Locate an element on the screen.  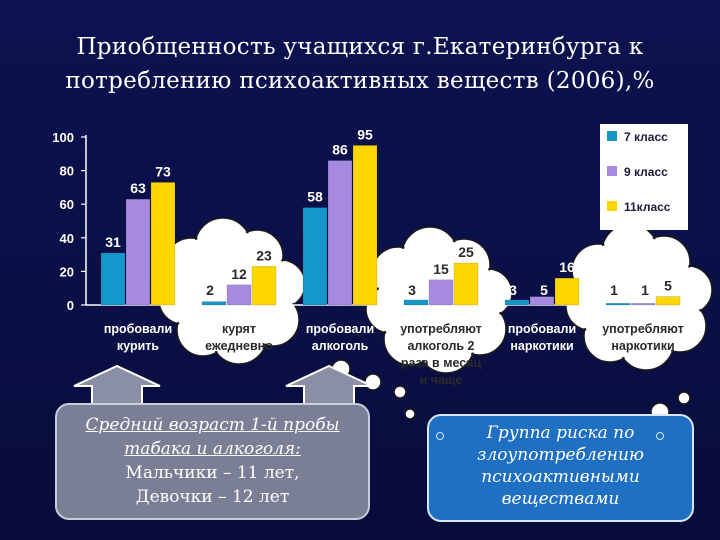
category-label: раза в месяц is located at coordinates (441, 363).